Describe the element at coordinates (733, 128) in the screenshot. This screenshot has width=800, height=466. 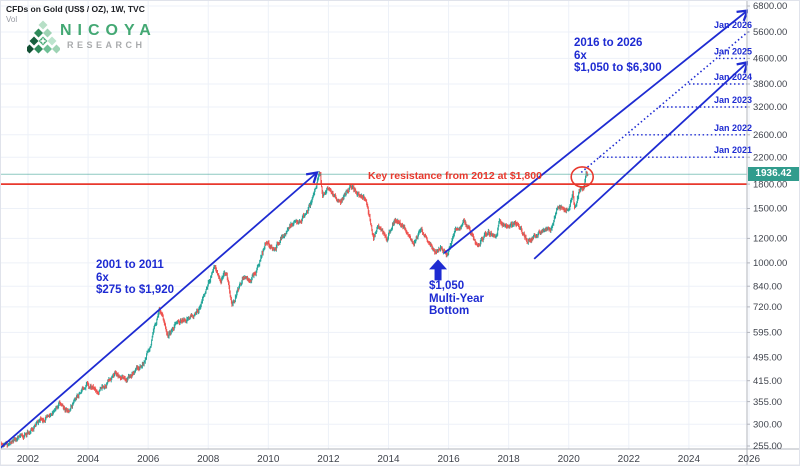
I see `projection-label: Jan 2022` at that location.